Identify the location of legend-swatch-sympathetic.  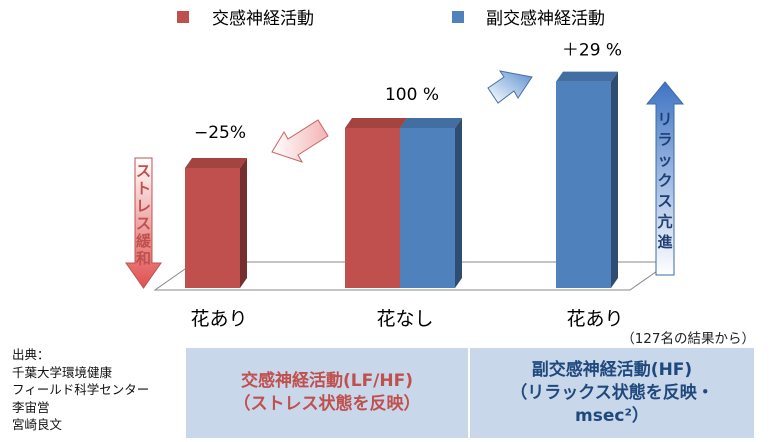
(183, 17).